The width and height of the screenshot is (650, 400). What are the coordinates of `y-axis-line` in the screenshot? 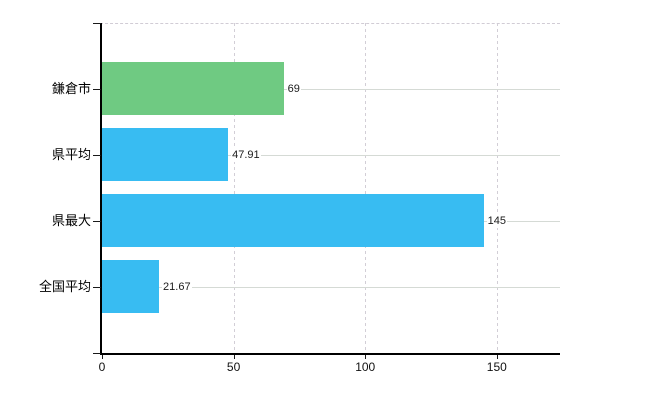 It's located at (101, 189).